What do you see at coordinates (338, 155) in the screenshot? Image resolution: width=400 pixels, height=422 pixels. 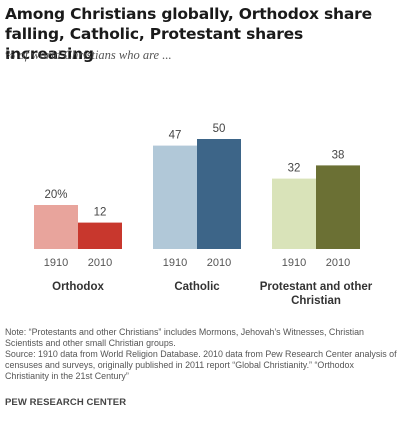 I see `data-label: 38` at bounding box center [338, 155].